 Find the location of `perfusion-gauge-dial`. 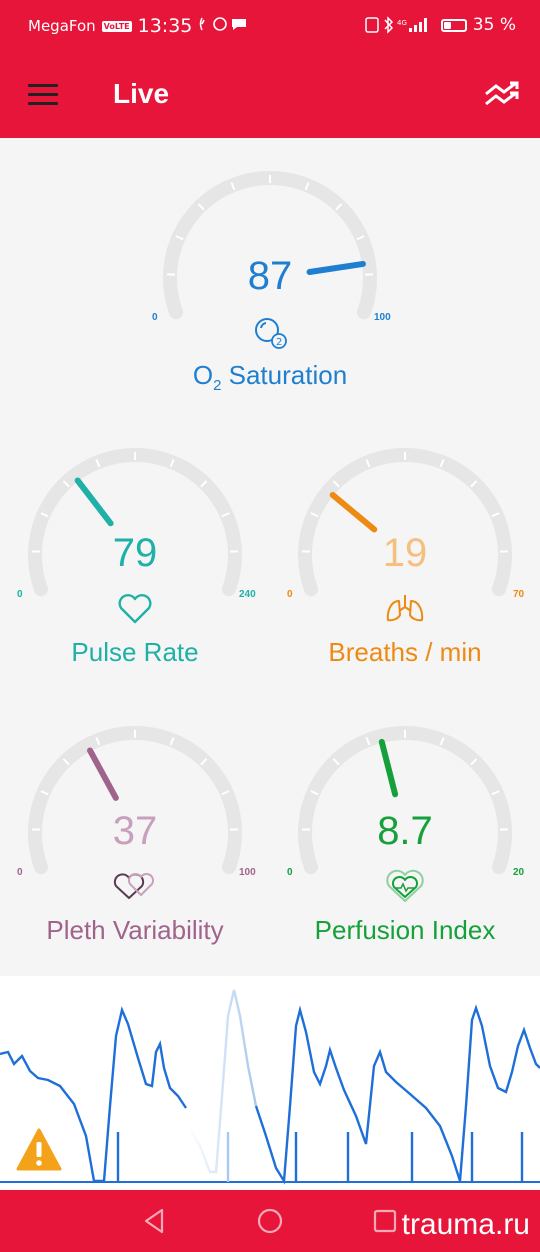

perfusion-gauge-dial is located at coordinates (405, 800).